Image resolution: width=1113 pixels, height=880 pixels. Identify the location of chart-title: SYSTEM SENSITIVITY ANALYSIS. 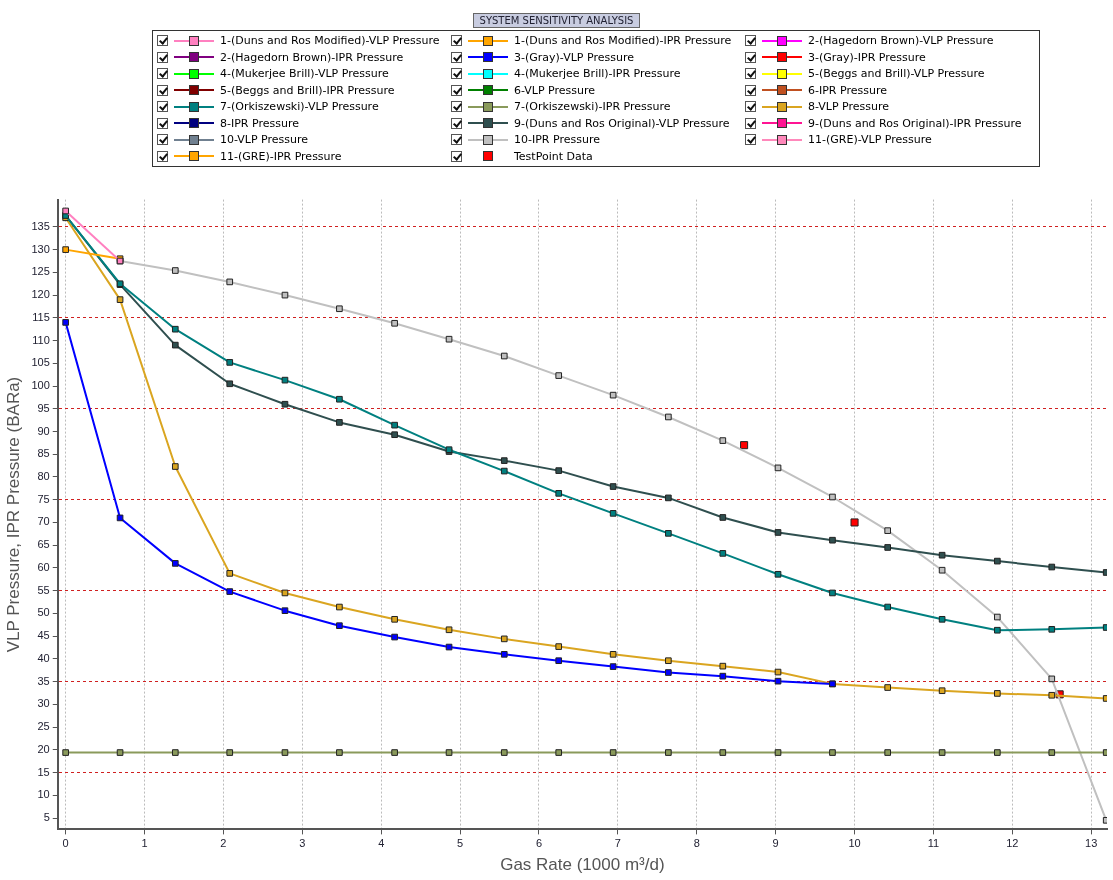
(556, 20).